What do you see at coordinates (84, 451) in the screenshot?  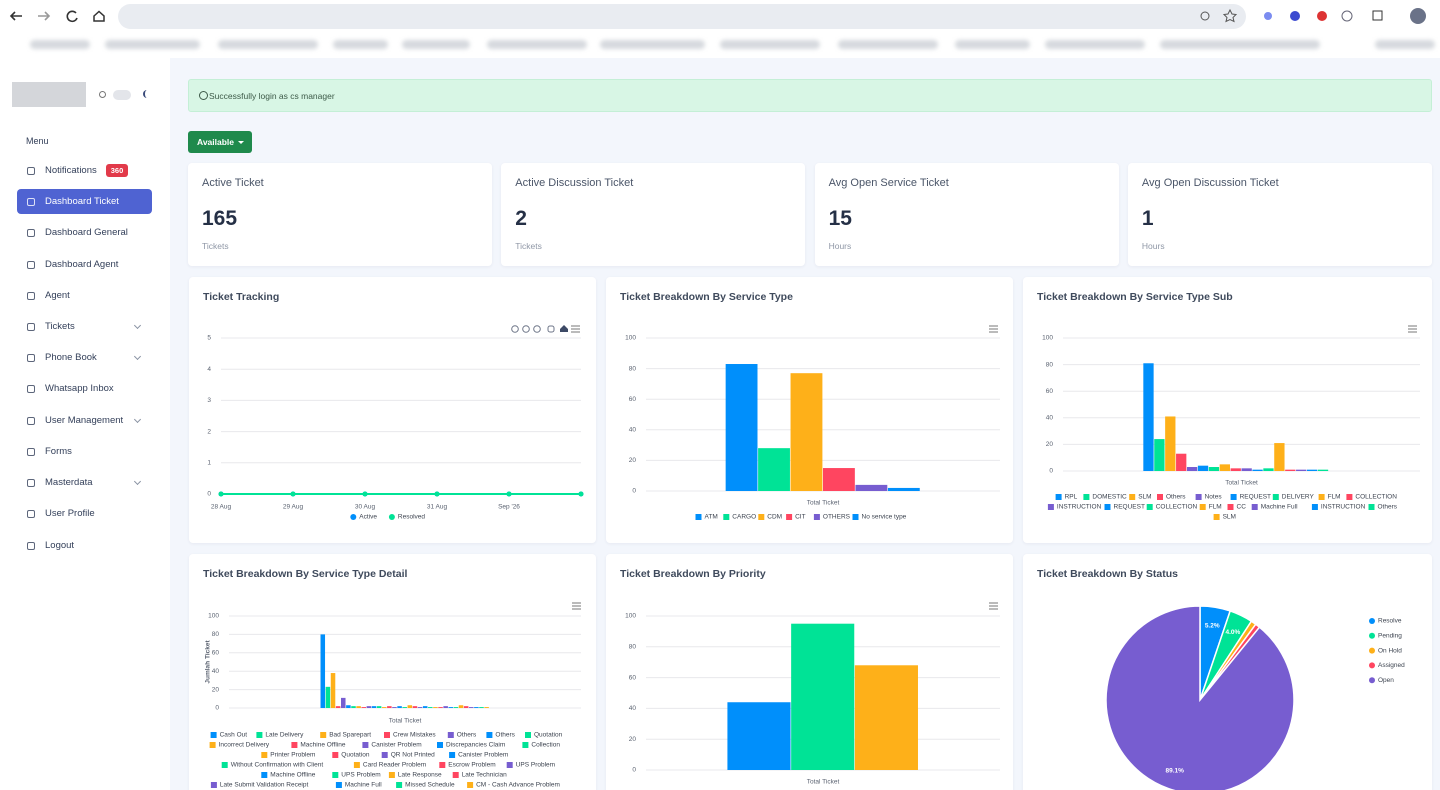 I see `menu-item: Forms` at bounding box center [84, 451].